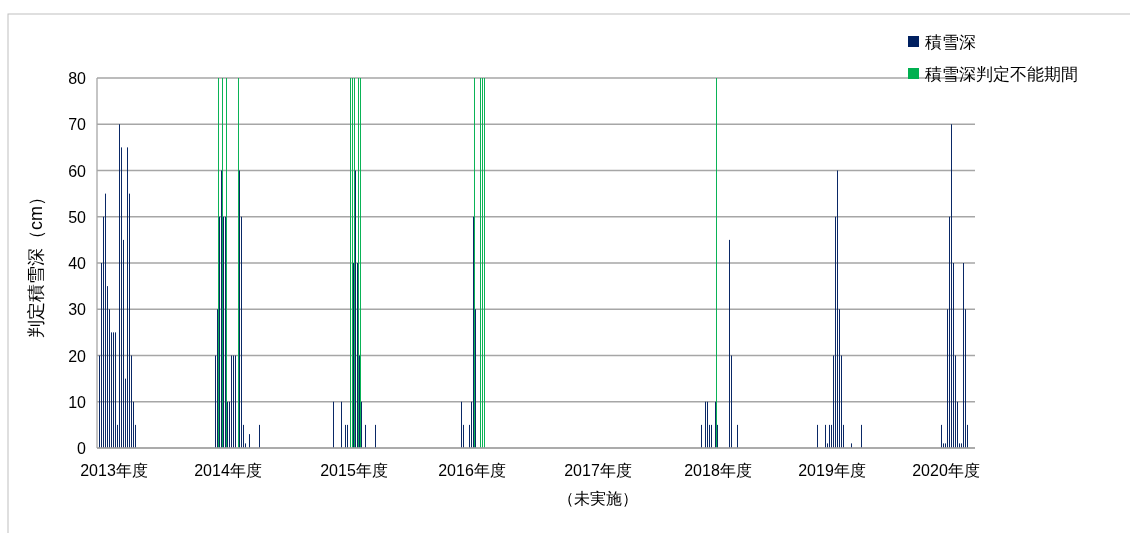 This screenshot has height=533, width=1130. Describe the element at coordinates (77, 78) in the screenshot. I see `y-tick-label: 80` at that location.